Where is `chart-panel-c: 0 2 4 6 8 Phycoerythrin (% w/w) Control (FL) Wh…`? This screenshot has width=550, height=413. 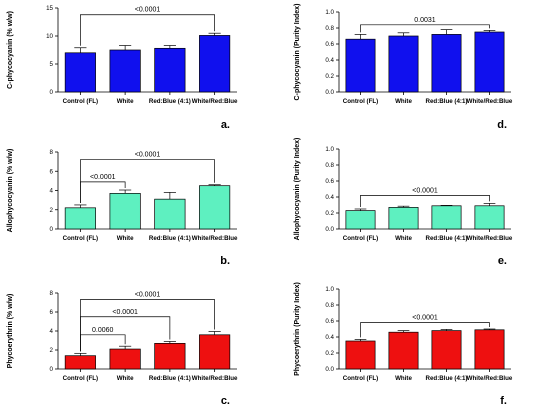 chart-panel-c: 0 2 4 6 8 Phycoerythrin (% w/w) Control (FL) Wh… is located at coordinates (122, 348).